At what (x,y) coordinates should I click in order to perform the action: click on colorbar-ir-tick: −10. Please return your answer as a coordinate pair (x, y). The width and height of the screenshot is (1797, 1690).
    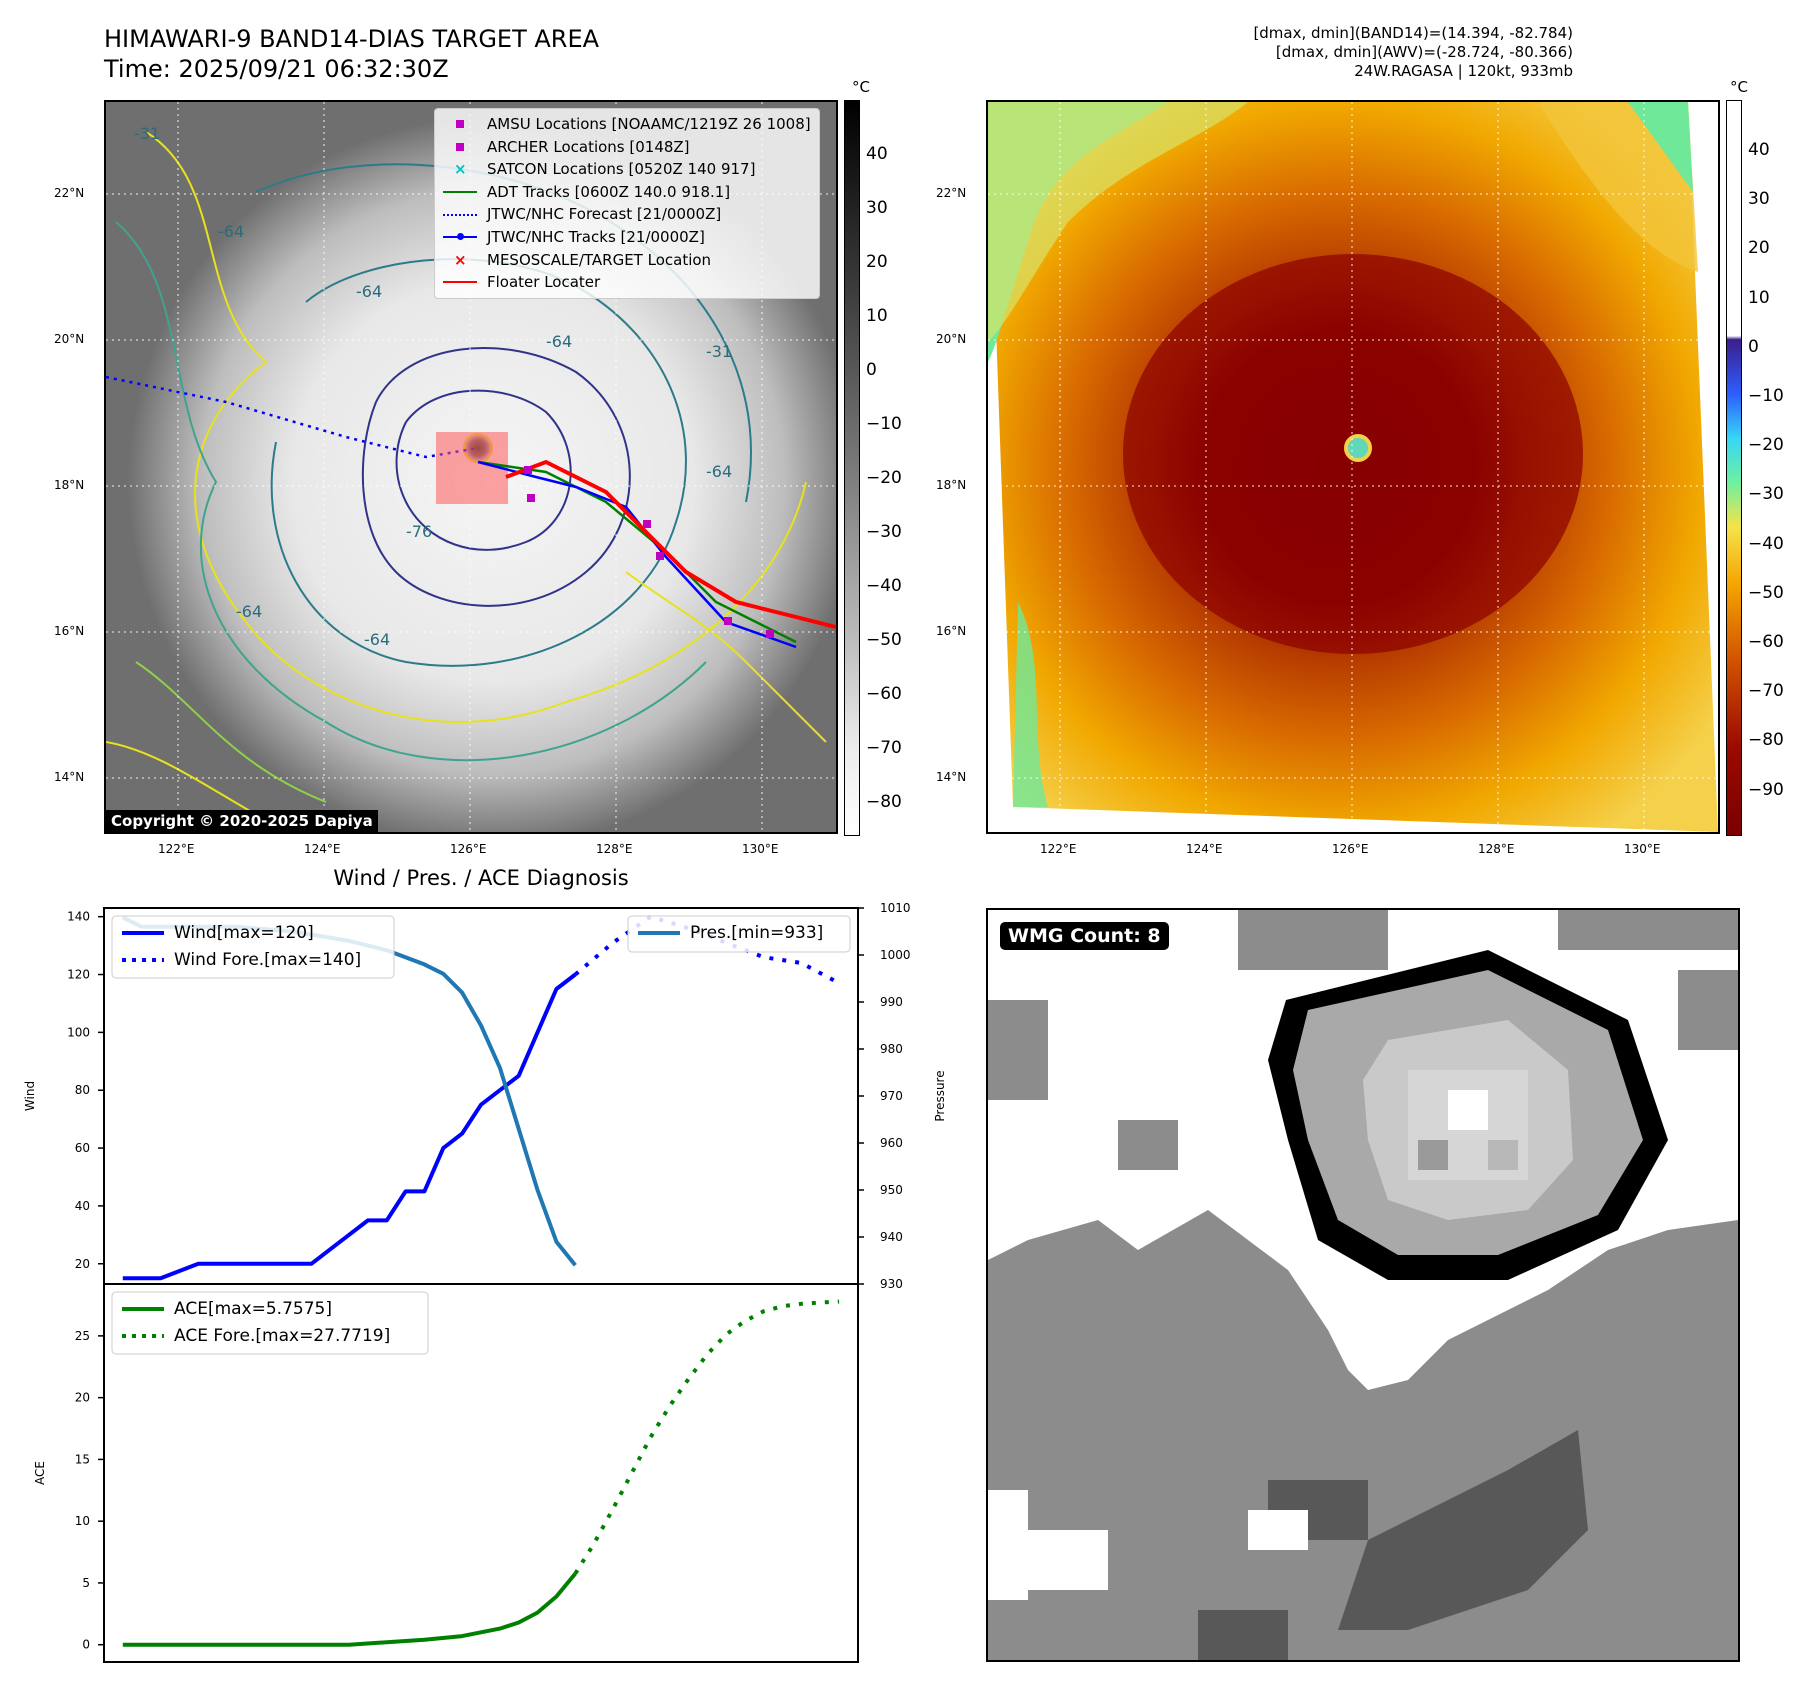
    Looking at the image, I should click on (884, 424).